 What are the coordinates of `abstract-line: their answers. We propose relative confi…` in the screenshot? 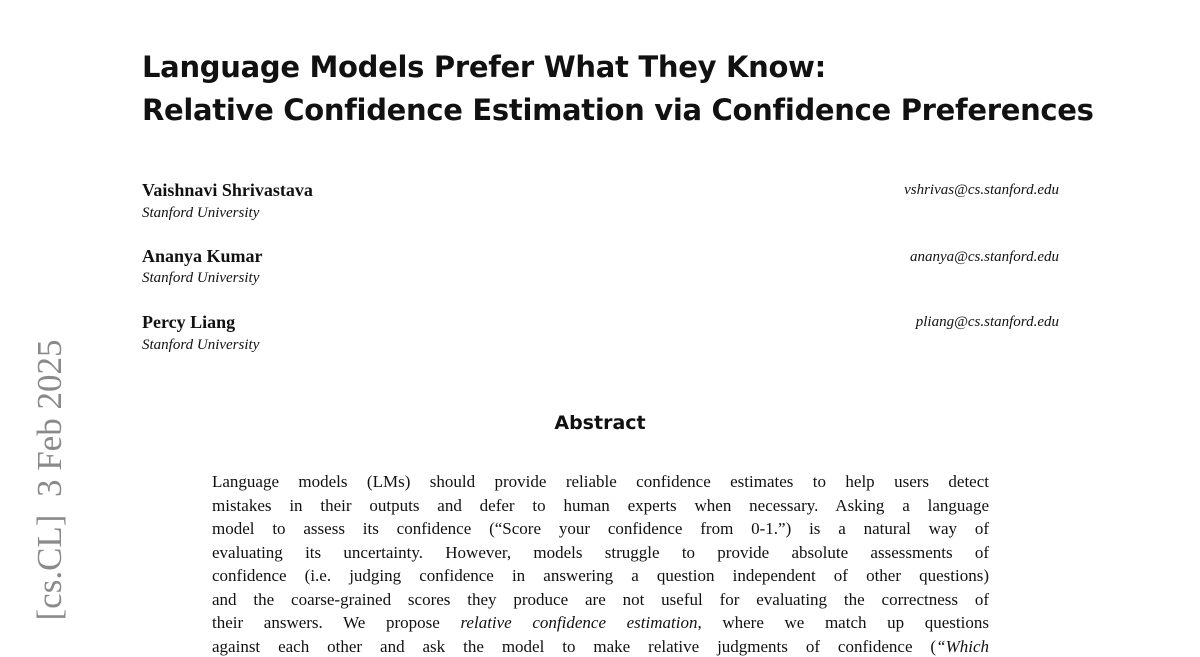 It's located at (600, 623).